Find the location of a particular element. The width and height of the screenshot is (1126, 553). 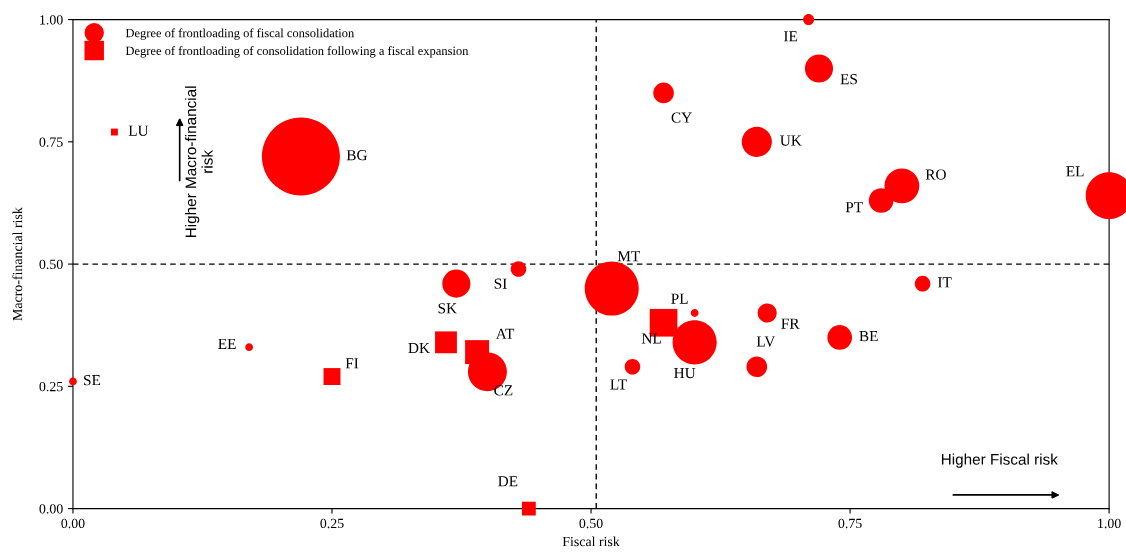

annotation: DE is located at coordinates (508, 481).